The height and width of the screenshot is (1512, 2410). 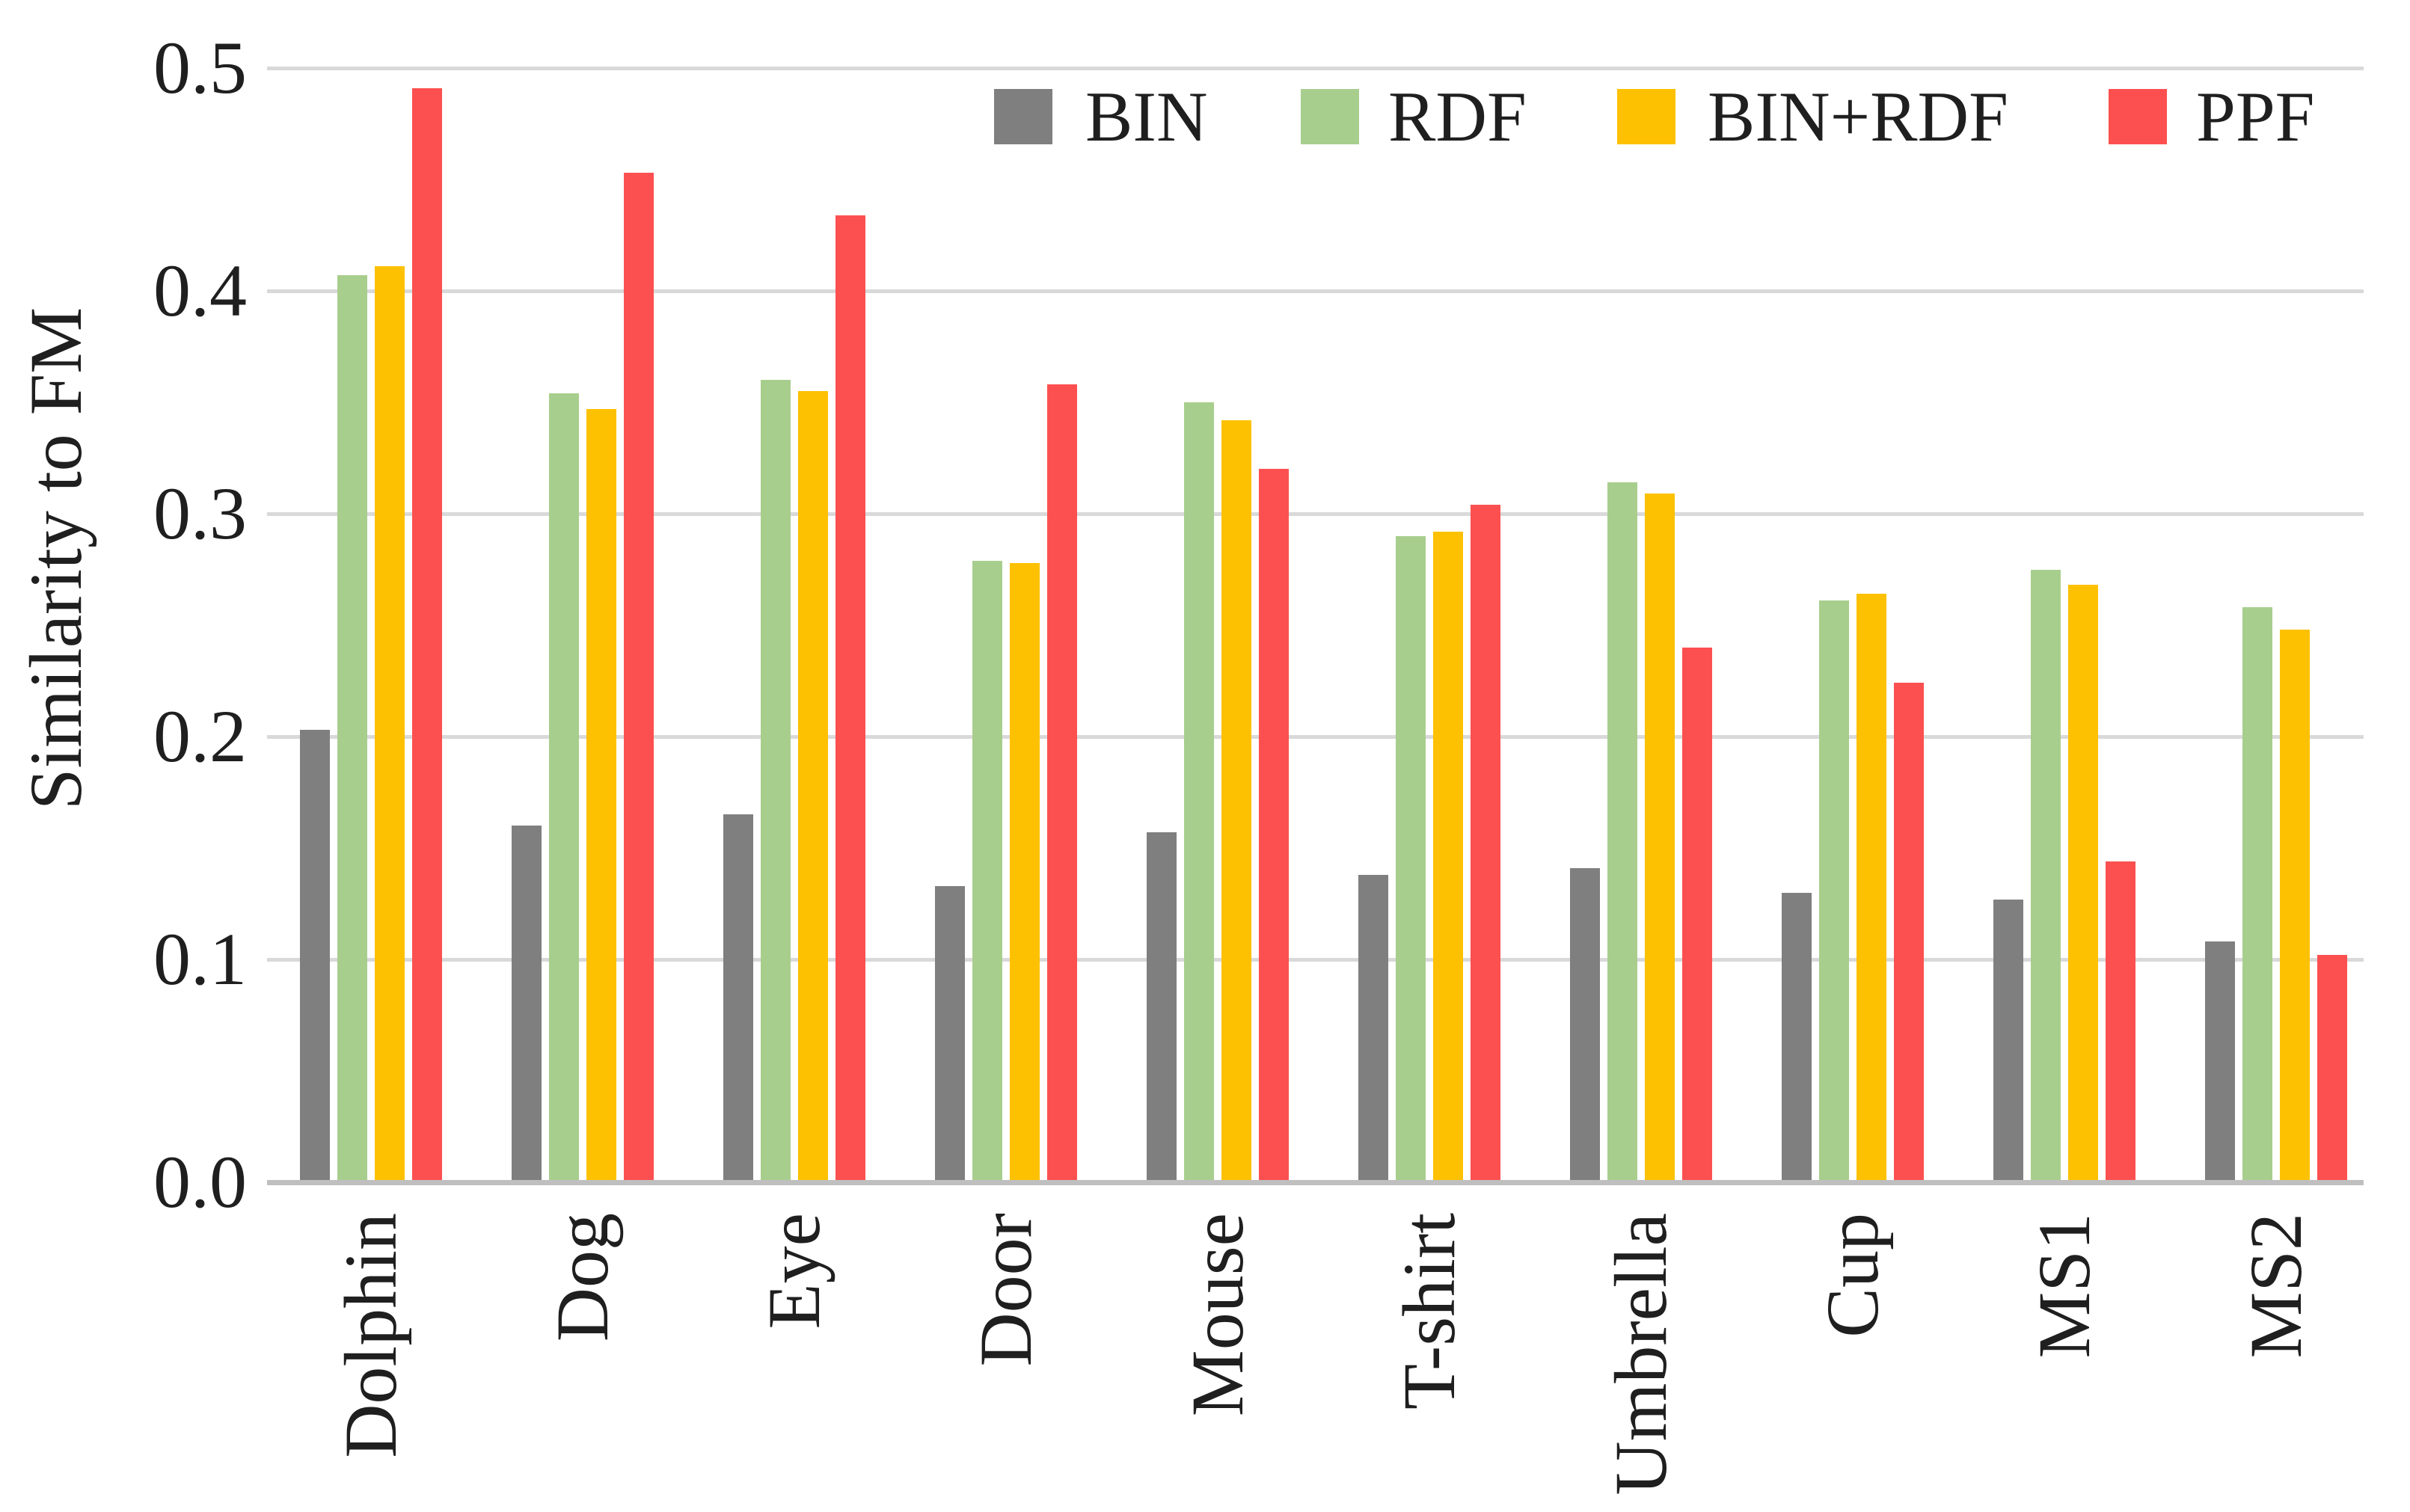 What do you see at coordinates (1023, 116) in the screenshot?
I see `legend-swatch-bin` at bounding box center [1023, 116].